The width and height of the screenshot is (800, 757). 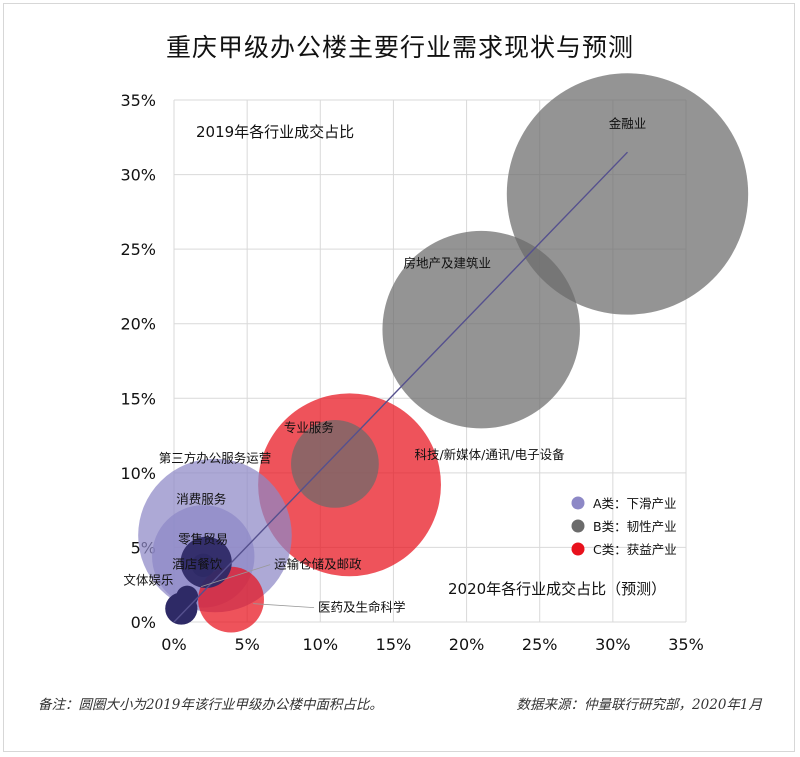 I want to click on x-tick-label: 30%, so click(x=613, y=644).